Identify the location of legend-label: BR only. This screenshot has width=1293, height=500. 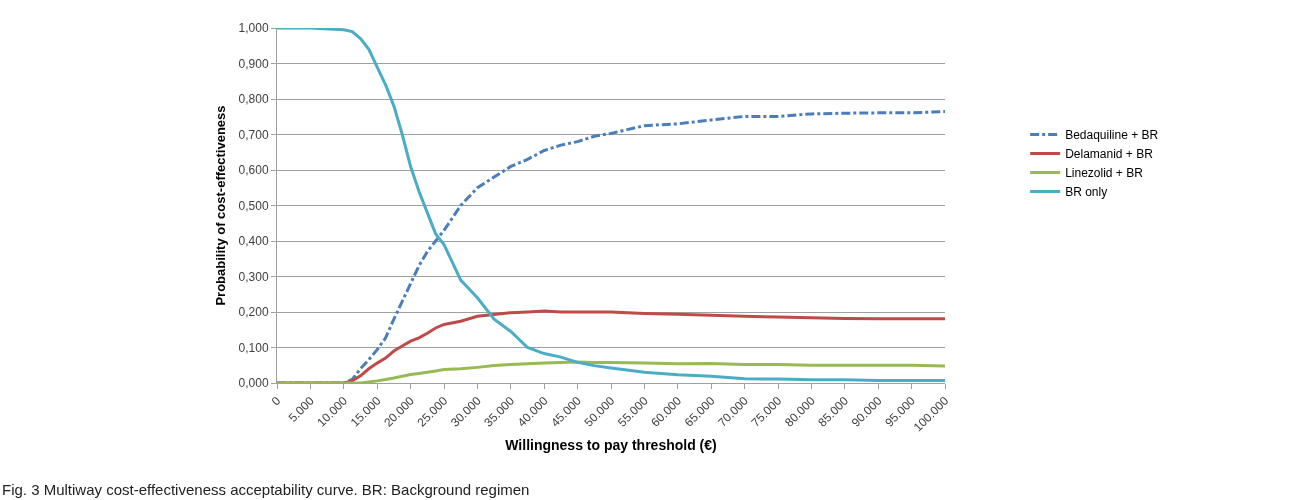
(1086, 192).